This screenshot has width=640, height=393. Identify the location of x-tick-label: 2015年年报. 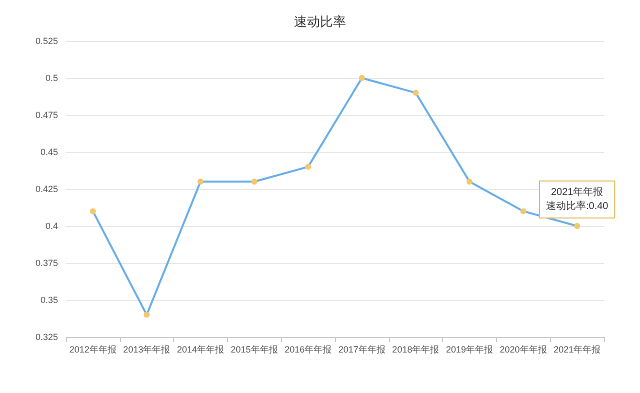
(254, 349).